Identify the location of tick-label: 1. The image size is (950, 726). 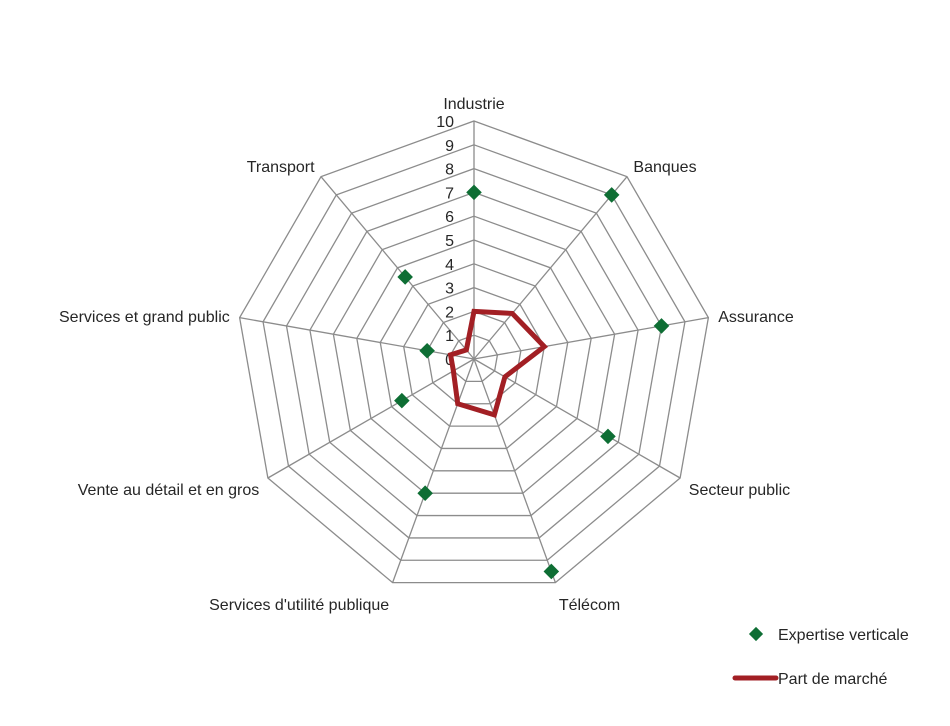
(449, 336).